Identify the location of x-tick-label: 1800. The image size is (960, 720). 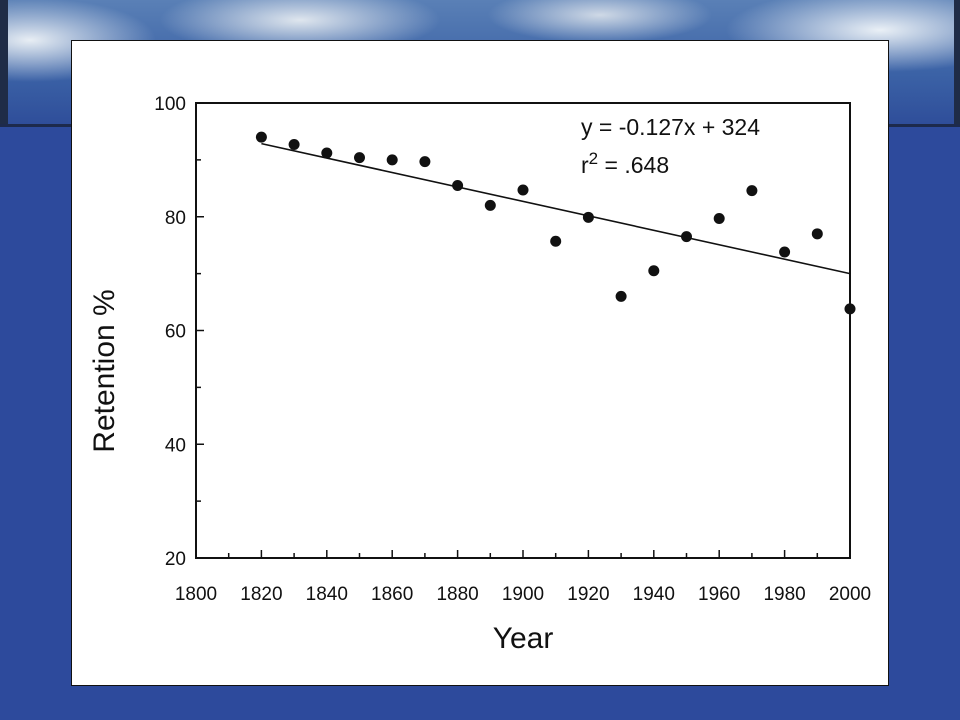
(196, 594).